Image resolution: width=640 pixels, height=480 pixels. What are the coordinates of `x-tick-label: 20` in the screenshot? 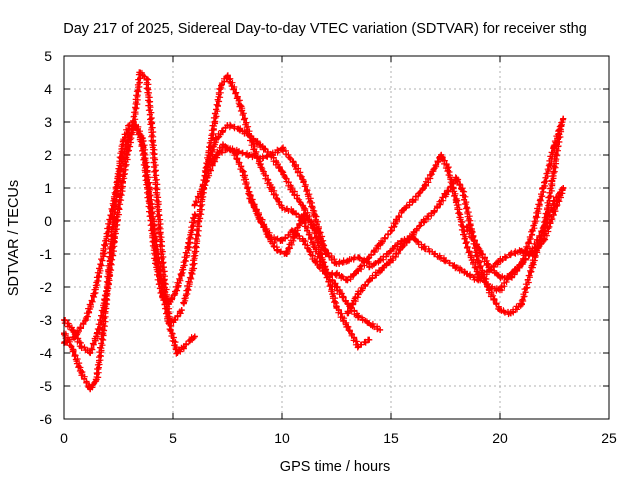 It's located at (500, 438).